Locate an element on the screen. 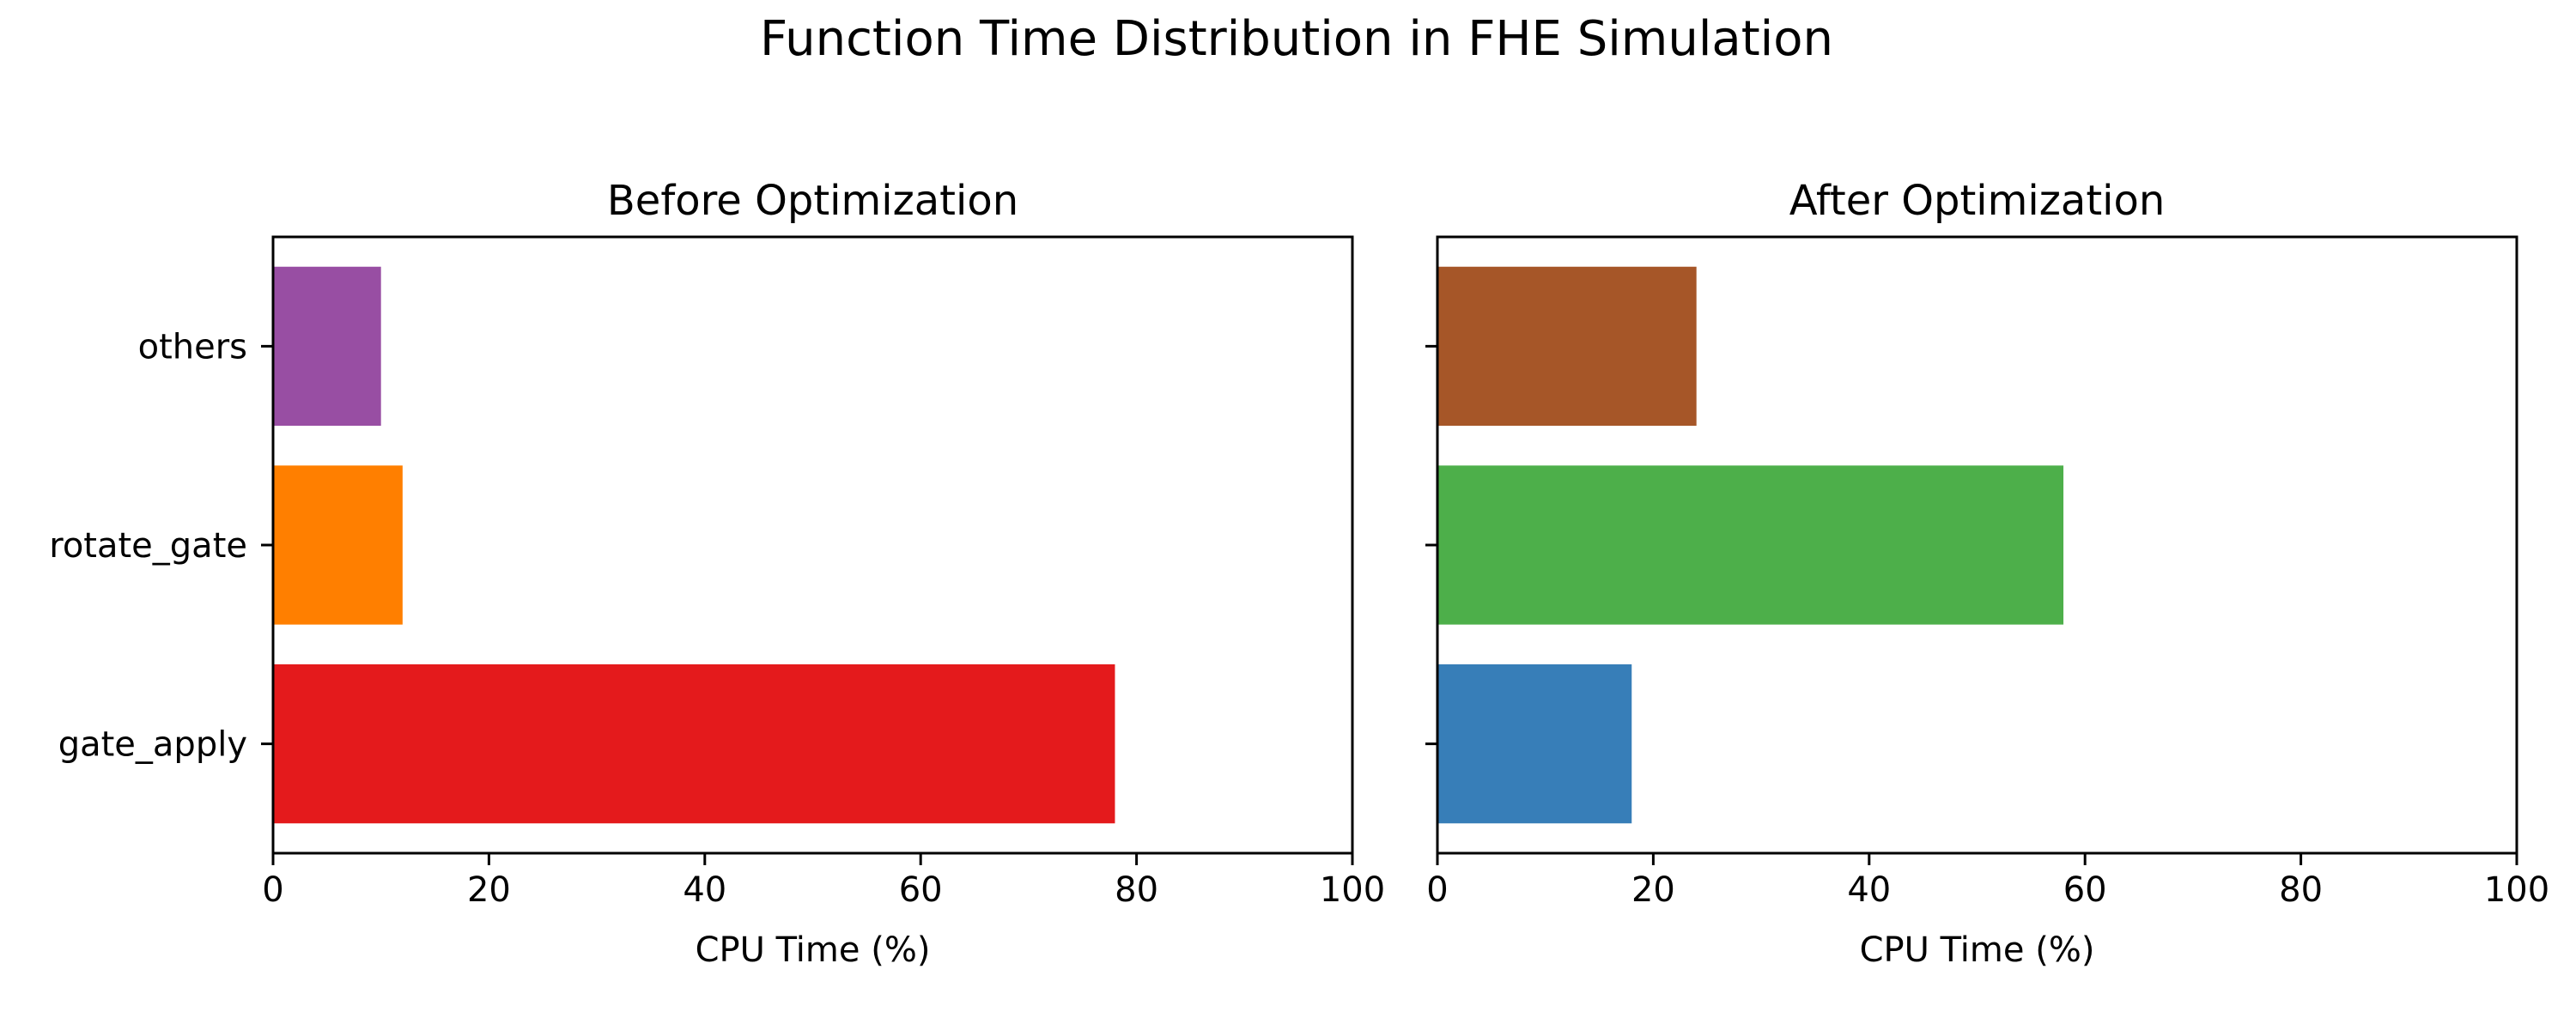 This screenshot has height=1030, width=2576. axes-title: After Optimization is located at coordinates (1977, 201).